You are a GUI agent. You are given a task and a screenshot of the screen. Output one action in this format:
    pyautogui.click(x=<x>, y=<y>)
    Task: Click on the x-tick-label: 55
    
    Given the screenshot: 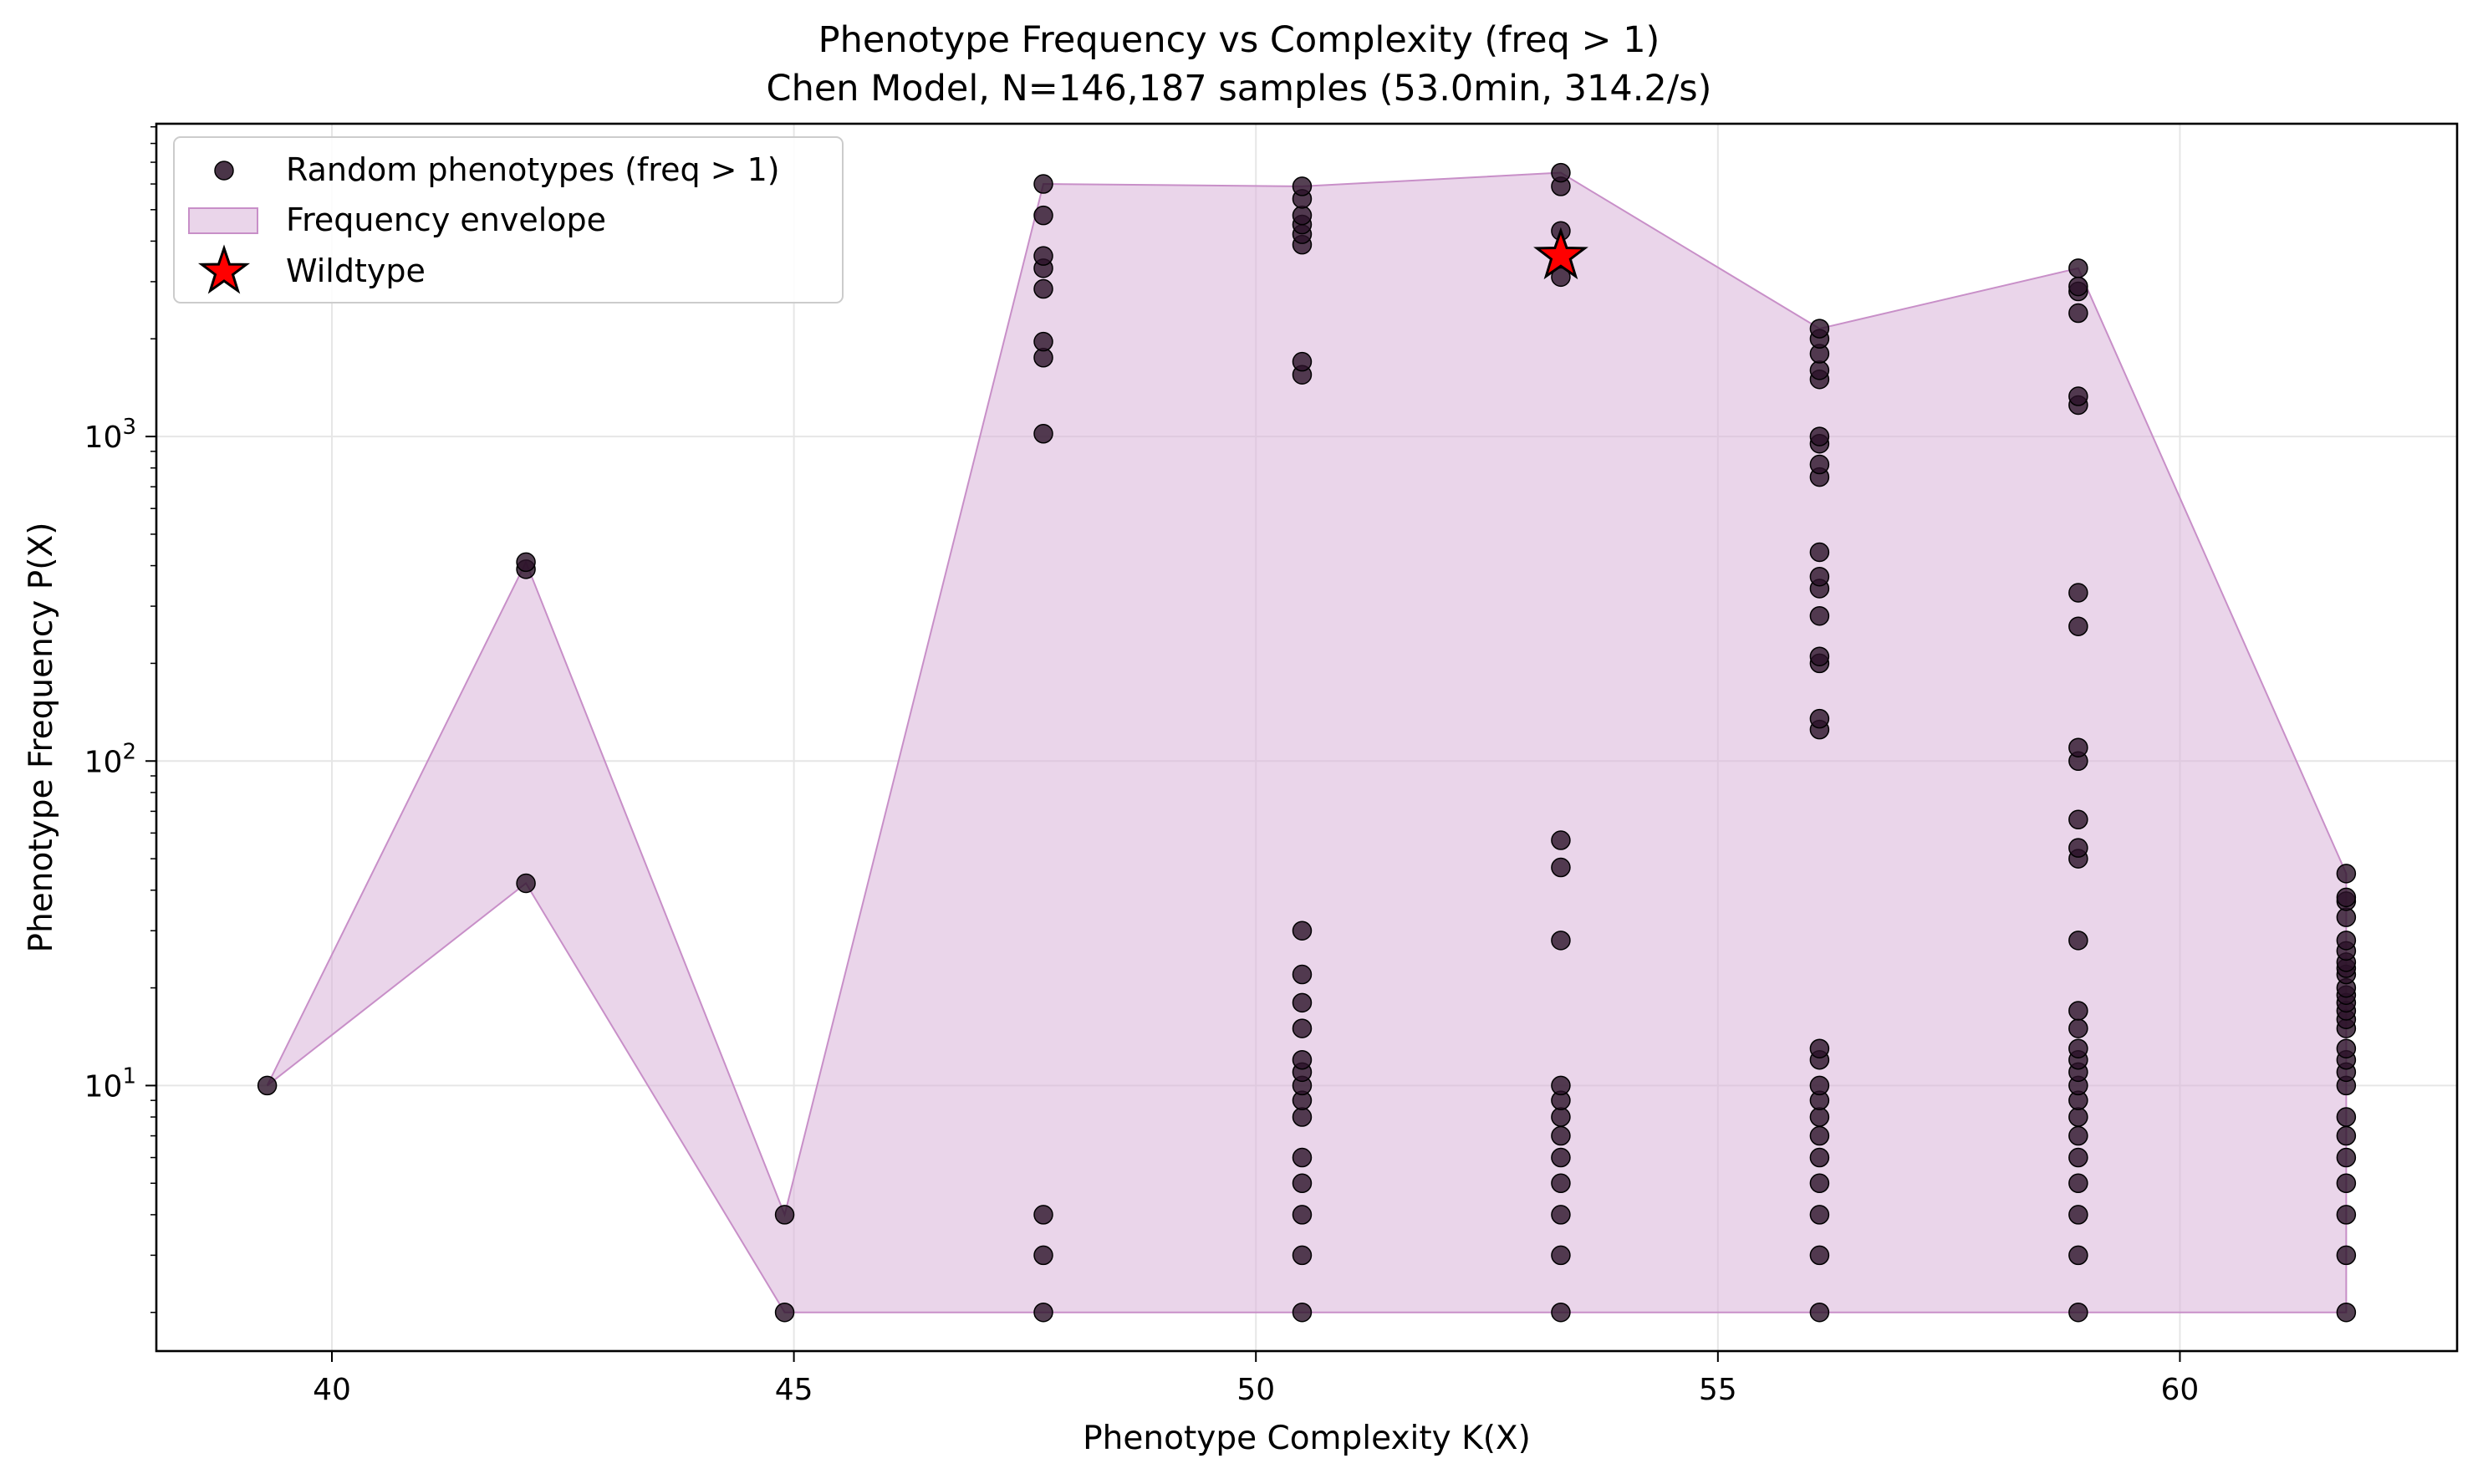 What is the action you would take?
    pyautogui.click(x=1718, y=1390)
    